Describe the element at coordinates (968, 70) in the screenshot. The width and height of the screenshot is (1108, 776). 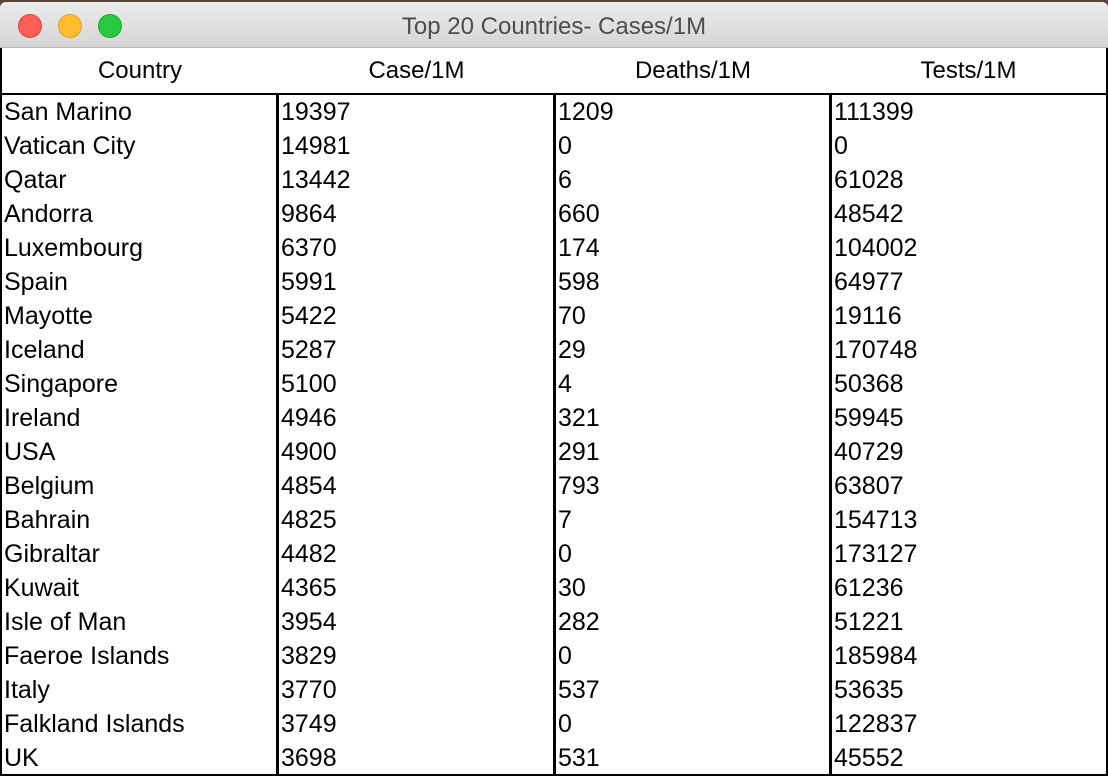
I see `column-header-tests: Tests/1M` at that location.